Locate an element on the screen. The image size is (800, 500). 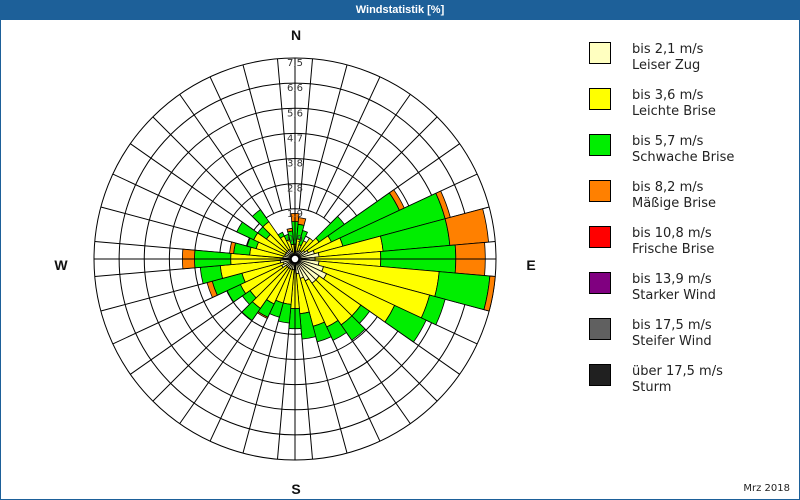
legend-range: bis 8,2 m/s is located at coordinates (668, 187).